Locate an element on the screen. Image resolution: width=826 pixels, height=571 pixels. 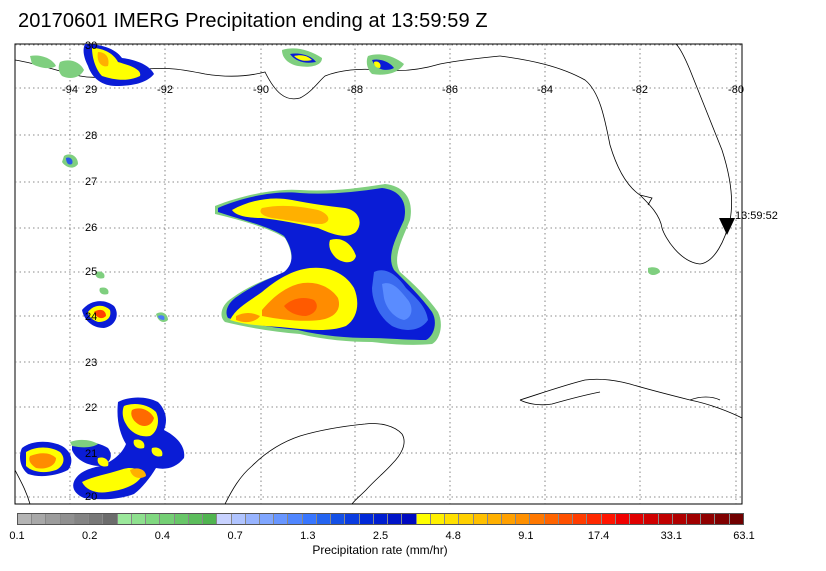
lat-label: 30 is located at coordinates (91, 46).